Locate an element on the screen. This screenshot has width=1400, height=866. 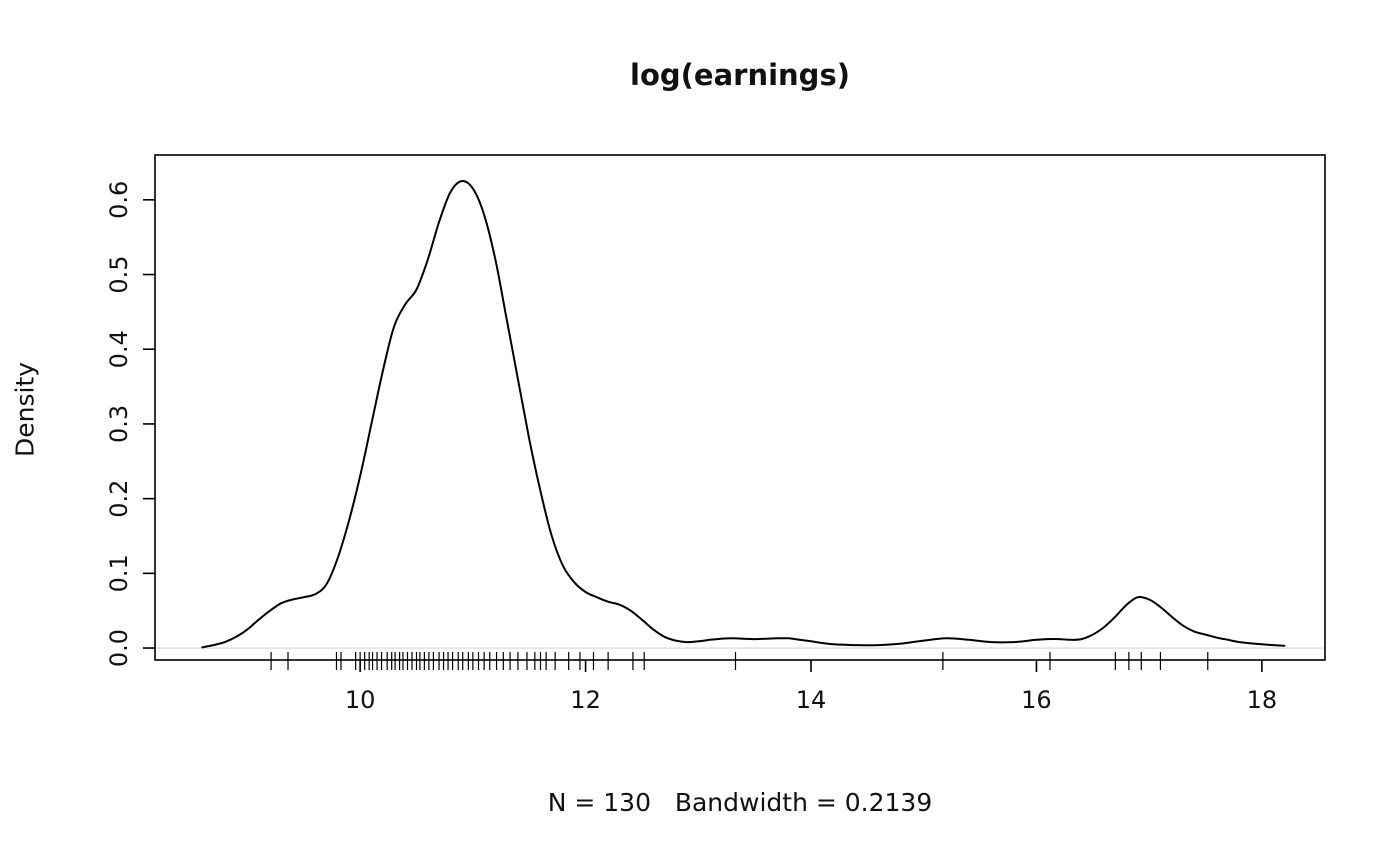
y-axis-ticks: 0.0 0.1 0.2 0.3 0.4 0.5 0.6 is located at coordinates (130, 424).